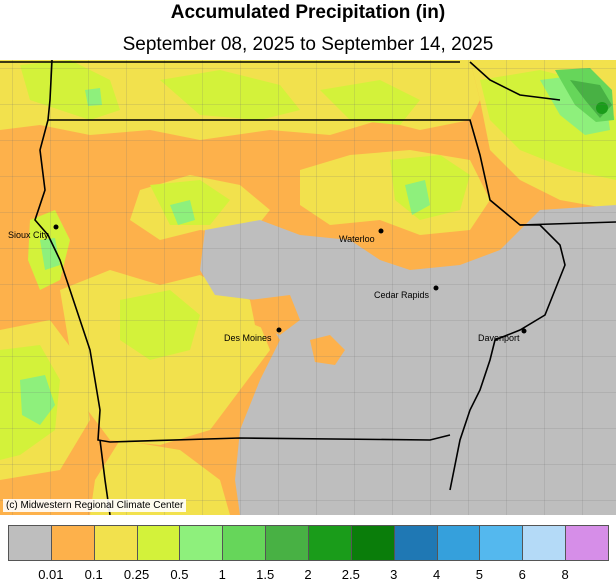  What do you see at coordinates (308, 44) in the screenshot?
I see `map-subtitle: September 08, 2025 to September 14, 2025` at bounding box center [308, 44].